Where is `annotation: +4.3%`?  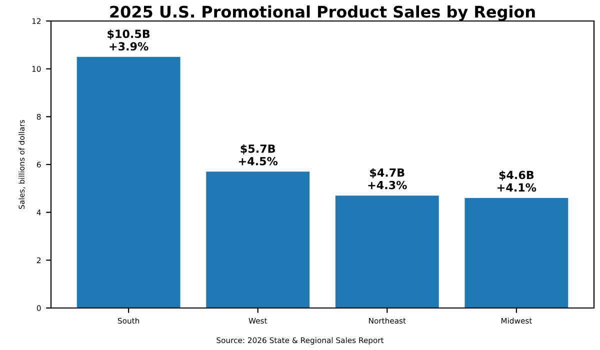
annotation: +4.3% is located at coordinates (387, 185).